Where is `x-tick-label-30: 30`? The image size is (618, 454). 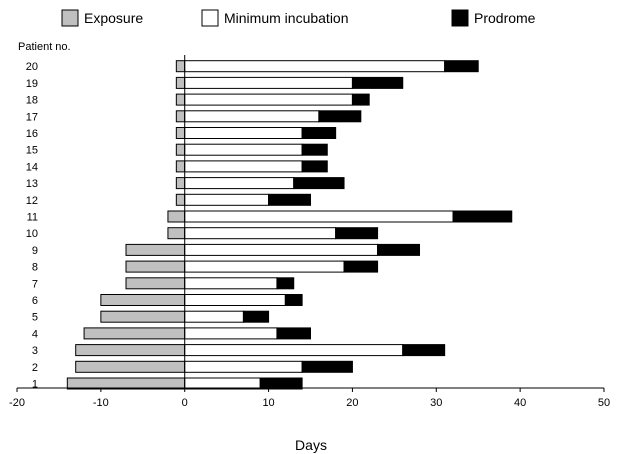 x-tick-label-30: 30 is located at coordinates (436, 403).